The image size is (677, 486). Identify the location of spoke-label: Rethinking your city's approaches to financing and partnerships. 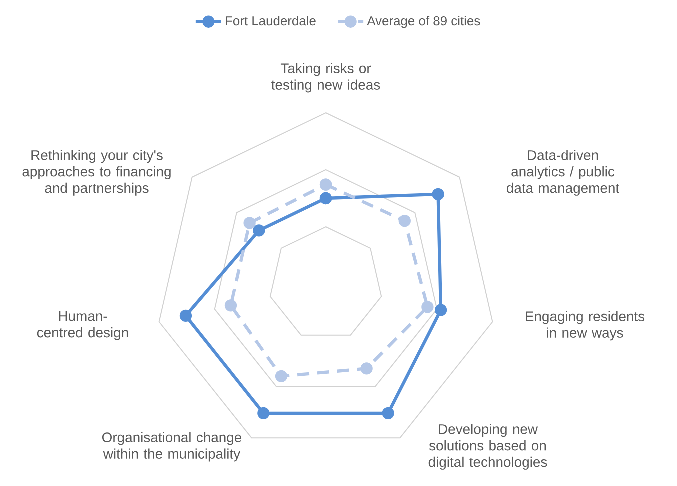
(96, 173).